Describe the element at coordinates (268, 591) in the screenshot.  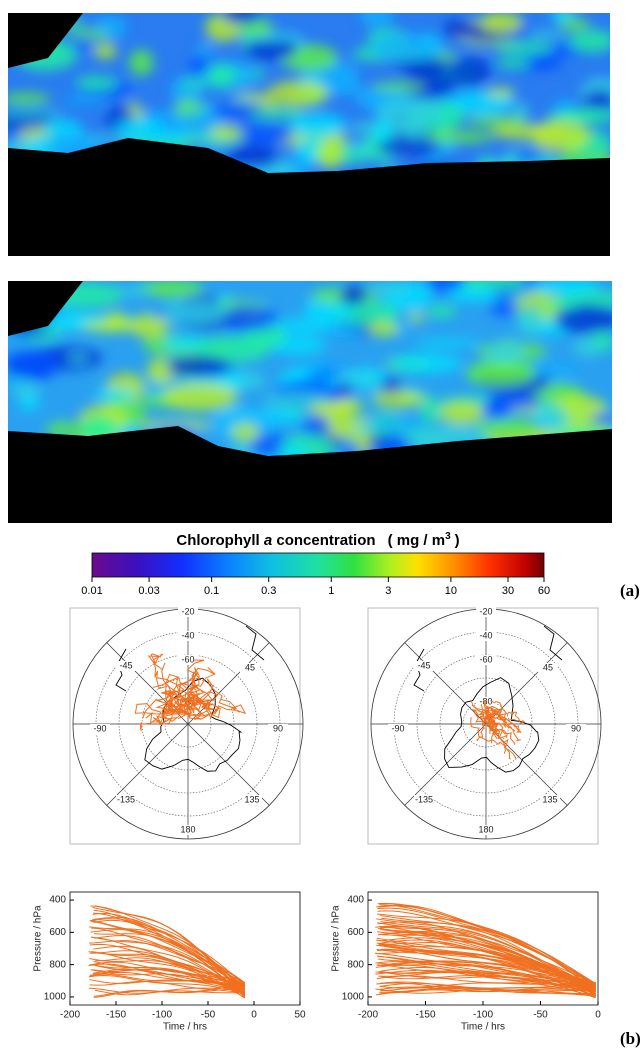
I see `colorbar-tick-label: 0.3` at that location.